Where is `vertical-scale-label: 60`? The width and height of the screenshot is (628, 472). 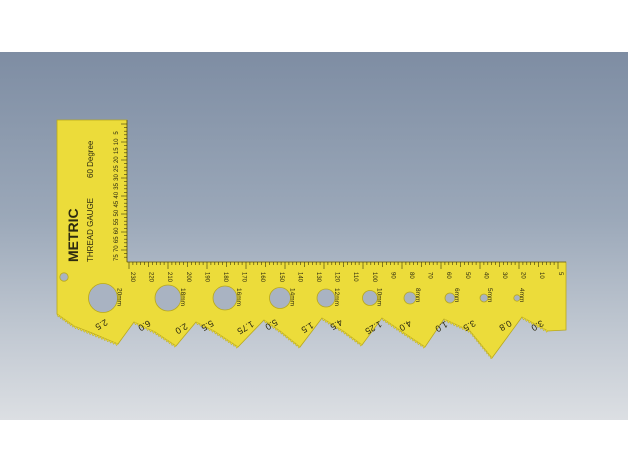 vertical-scale-label: 60 is located at coordinates (117, 230).